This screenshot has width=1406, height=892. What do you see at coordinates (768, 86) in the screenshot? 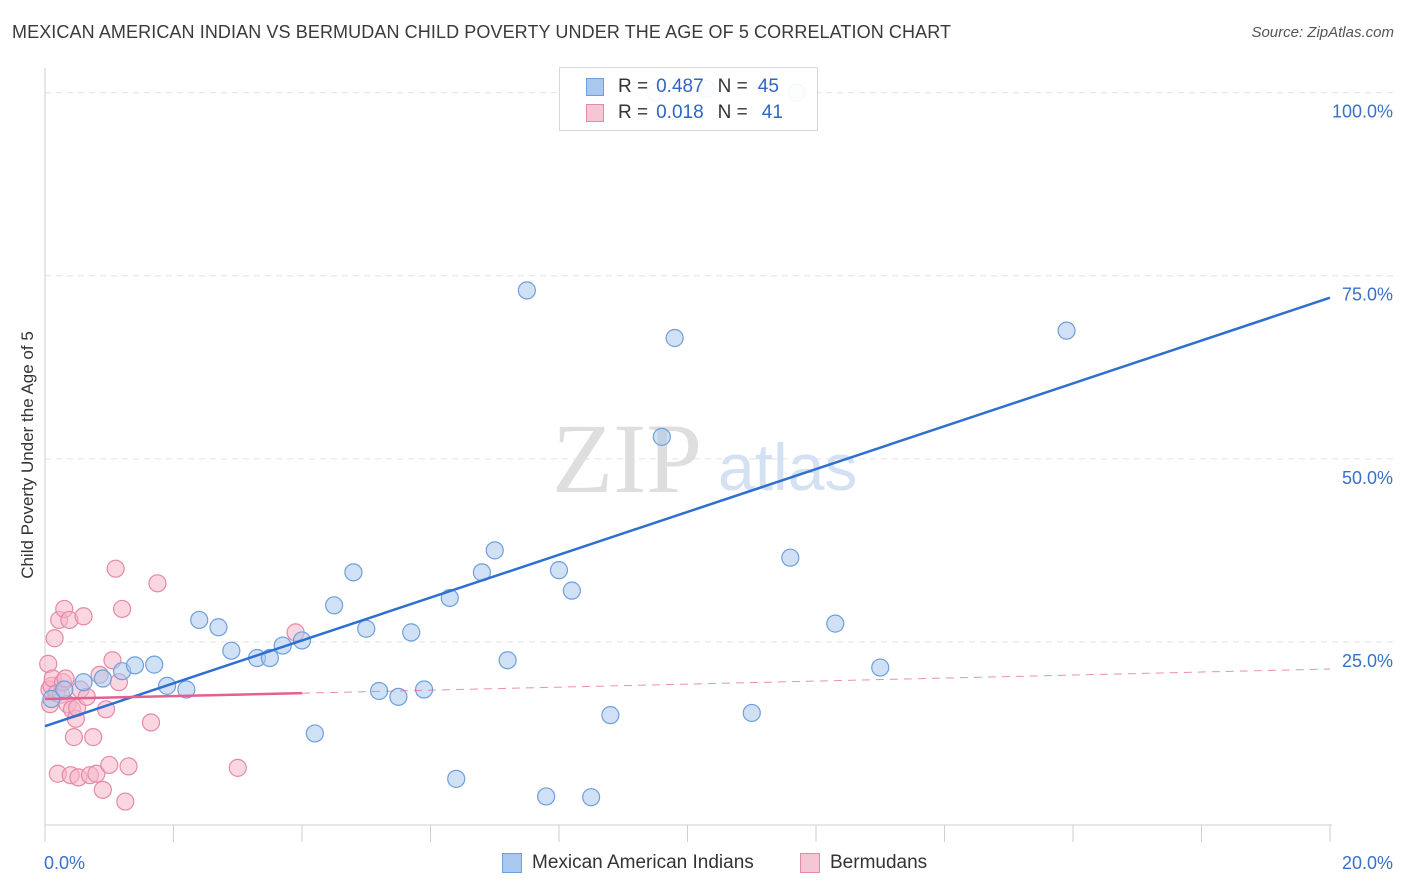
I see `legend-n-value: 45` at bounding box center [768, 86].